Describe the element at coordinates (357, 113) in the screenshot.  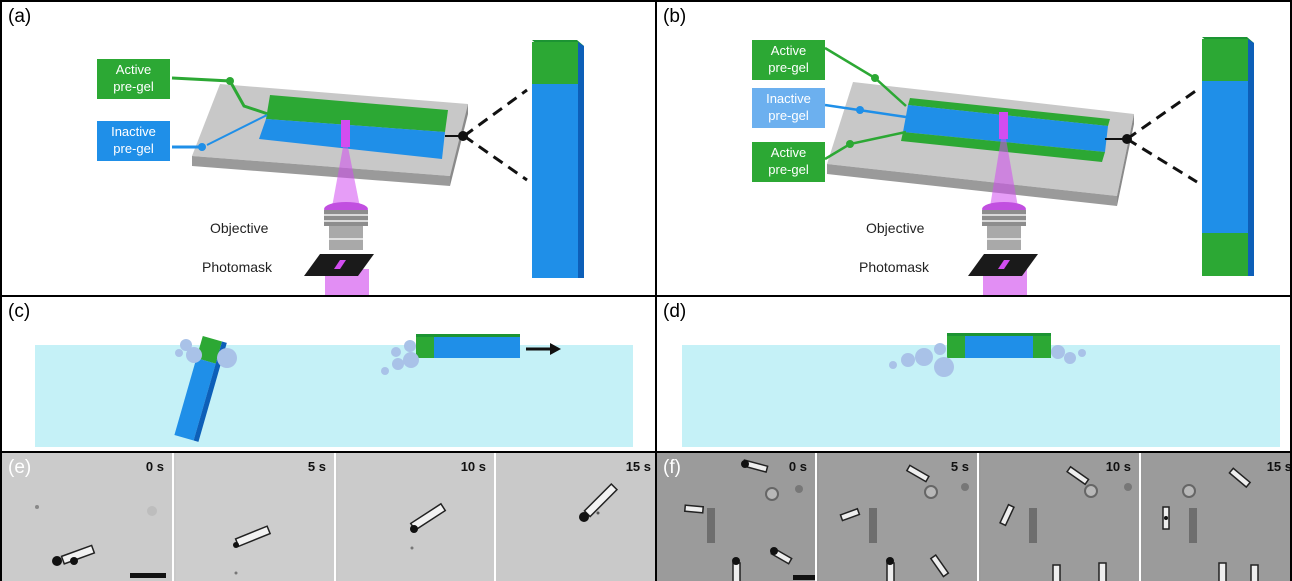
I see `active-stream` at that location.